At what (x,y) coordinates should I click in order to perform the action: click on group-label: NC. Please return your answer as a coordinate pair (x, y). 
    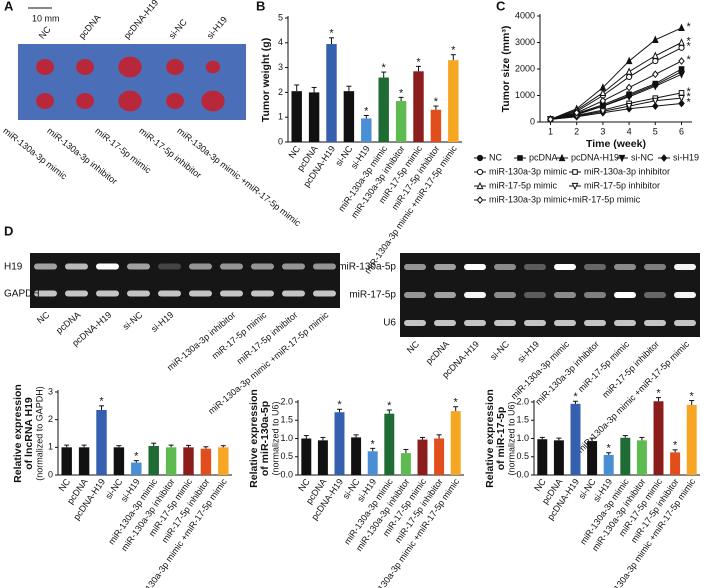
    Looking at the image, I should click on (45, 32).